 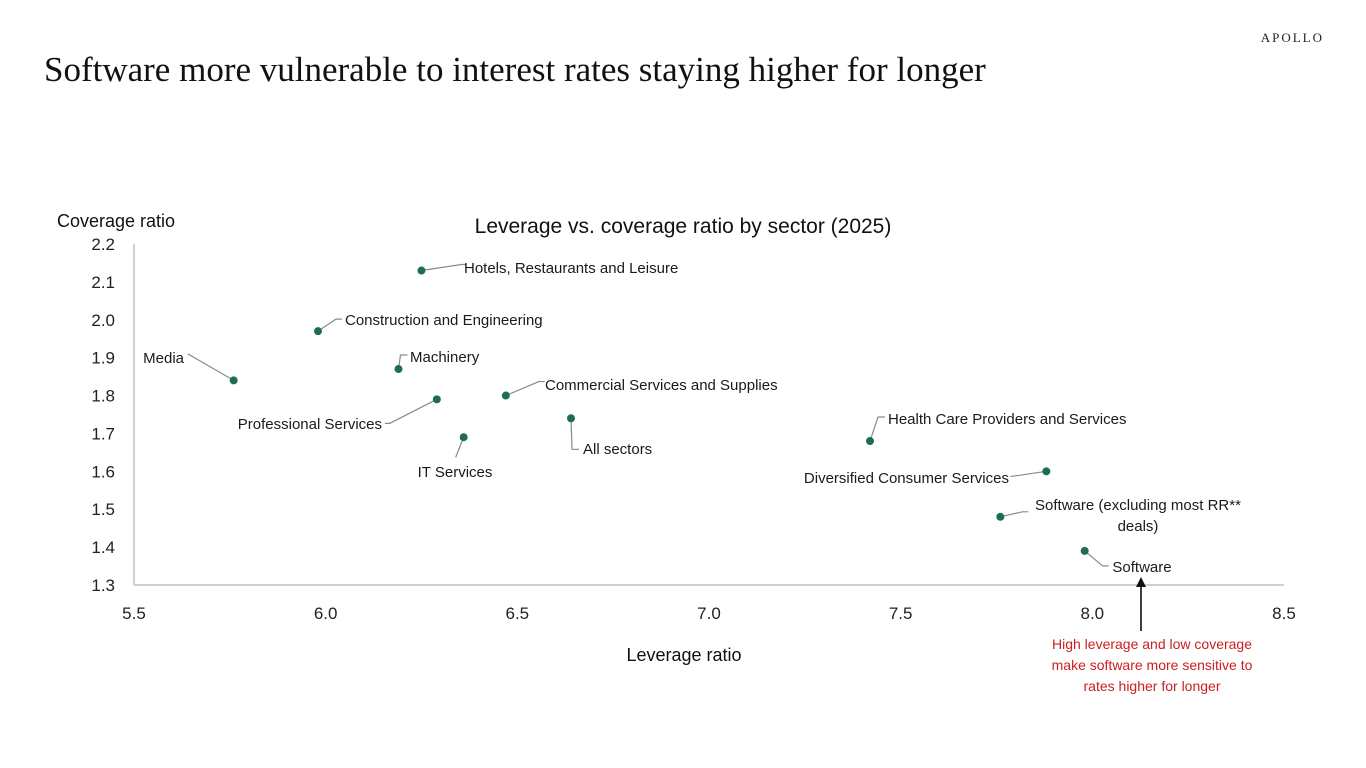 I want to click on y-tick-label: 1.4, so click(x=103, y=547).